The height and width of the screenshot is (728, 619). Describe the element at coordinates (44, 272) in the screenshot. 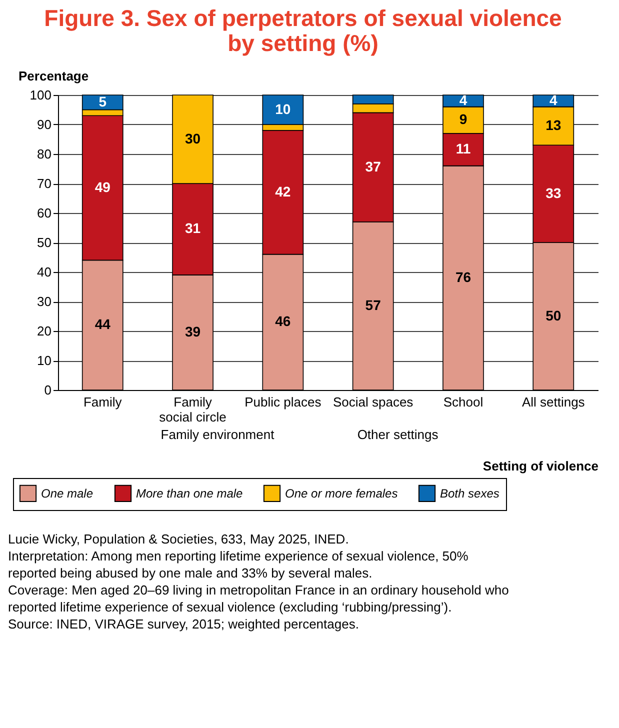

I see `y-tick-label: 40` at that location.